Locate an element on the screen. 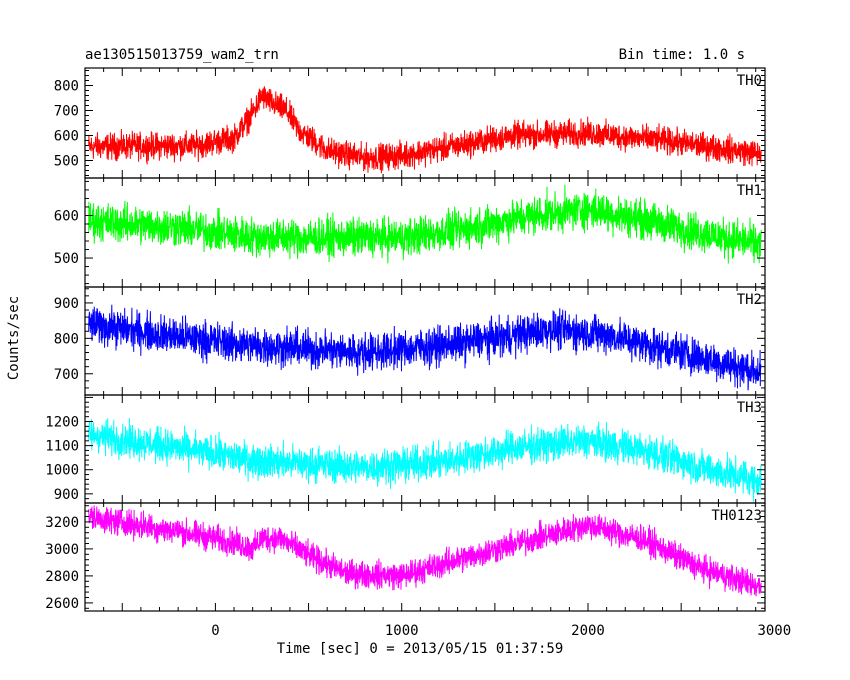 Image resolution: width=850 pixels, height=680 pixels. panel-th0: TH0 500 600 700 800 is located at coordinates (410, 123).